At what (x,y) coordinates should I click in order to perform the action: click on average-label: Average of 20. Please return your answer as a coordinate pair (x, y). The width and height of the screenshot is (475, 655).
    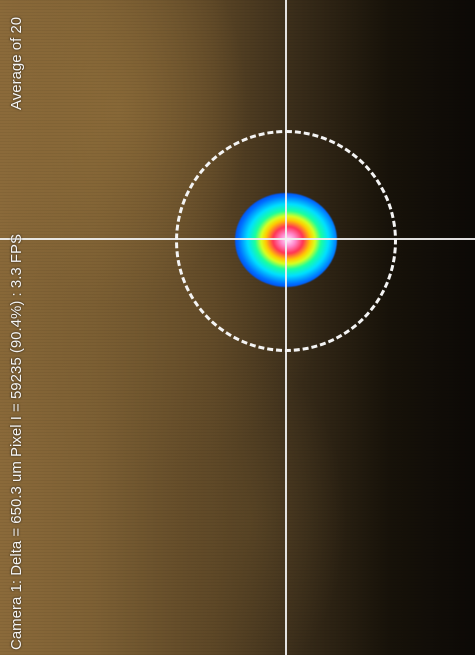
    Looking at the image, I should click on (16, 63).